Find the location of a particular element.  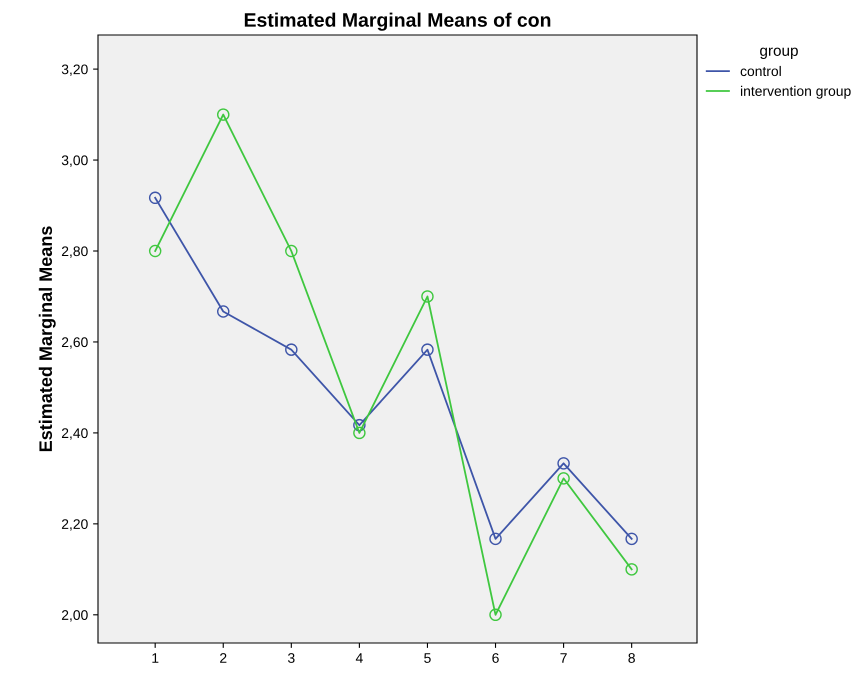

y-tick-label: 2,00 is located at coordinates (75, 616).